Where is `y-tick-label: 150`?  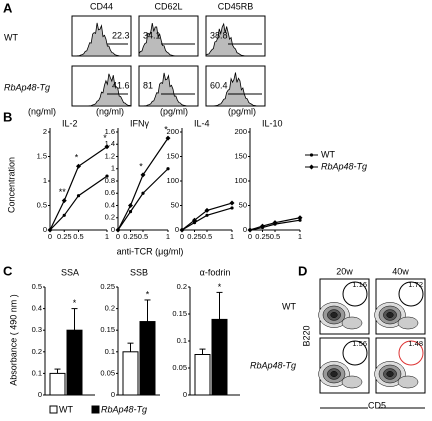
y-tick-label: 150 is located at coordinates (240, 155).